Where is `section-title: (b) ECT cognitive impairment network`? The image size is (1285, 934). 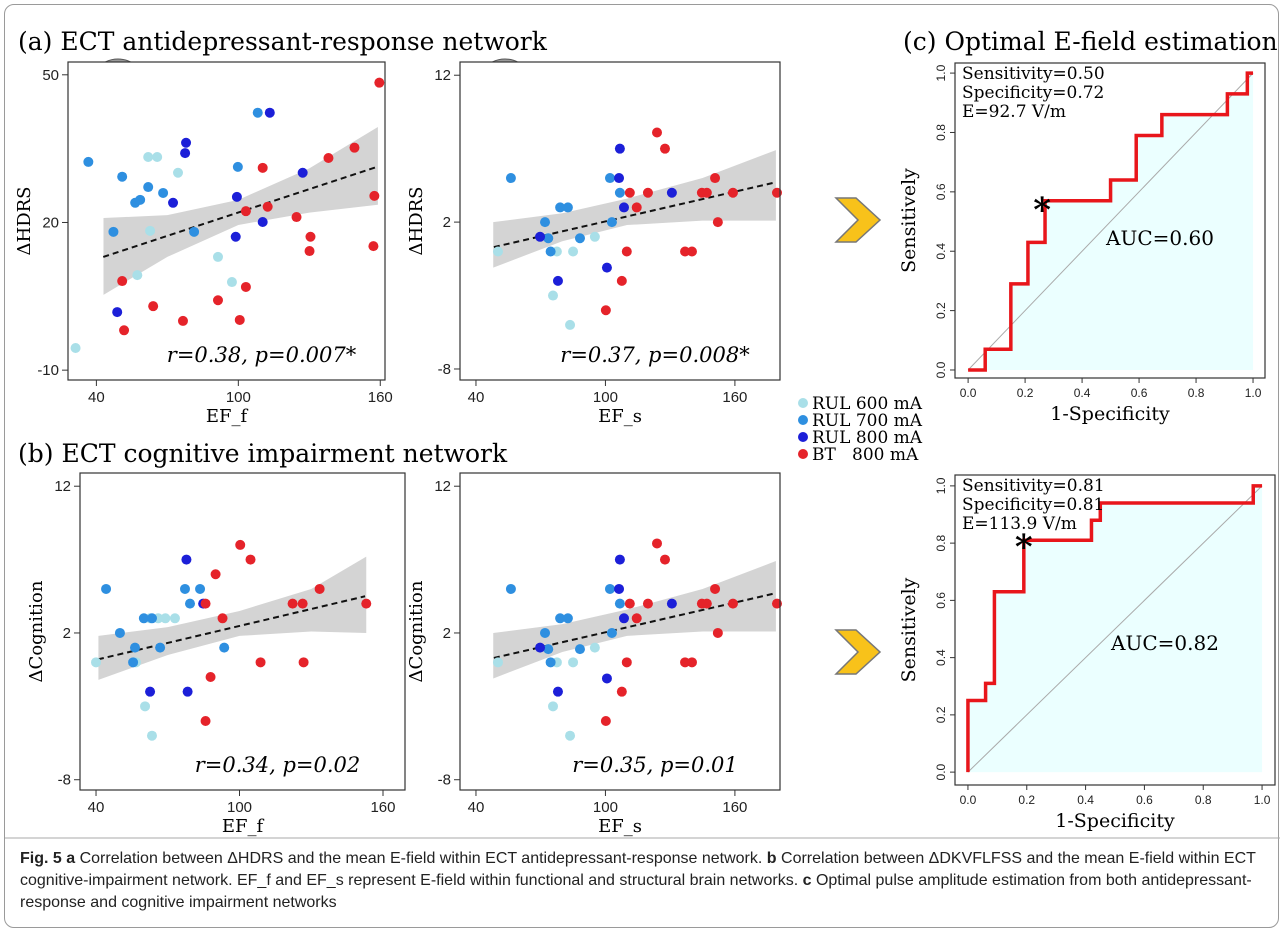 section-title: (b) ECT cognitive impairment network is located at coordinates (263, 453).